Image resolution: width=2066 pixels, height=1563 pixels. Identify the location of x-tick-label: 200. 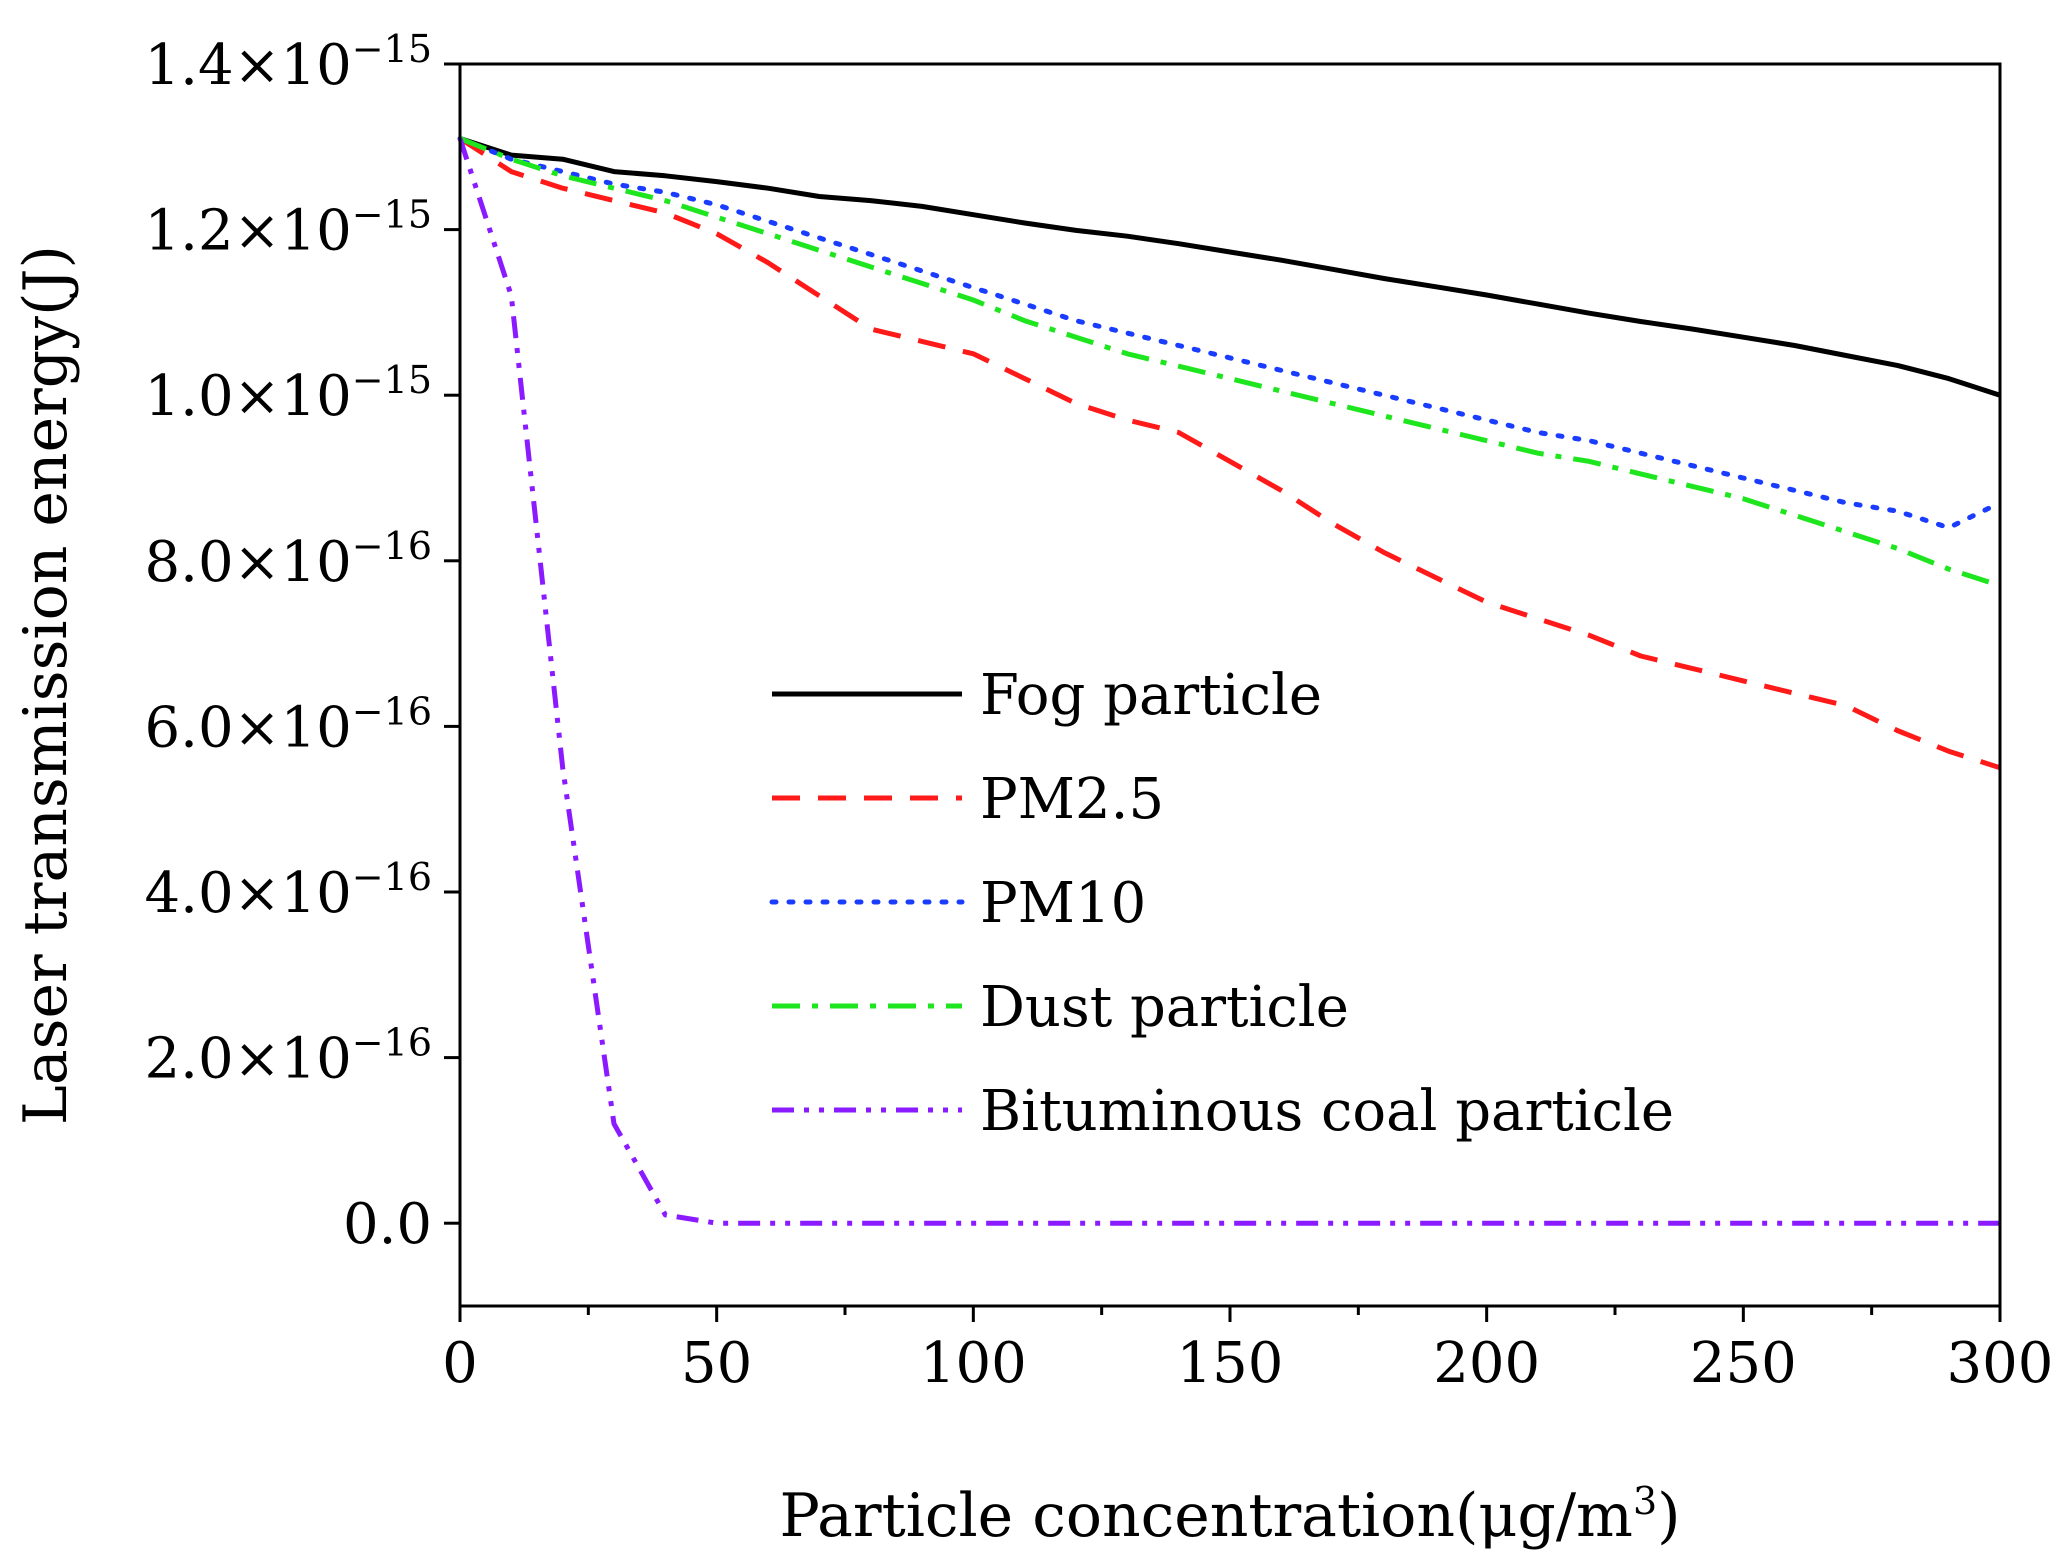
(1486, 1363).